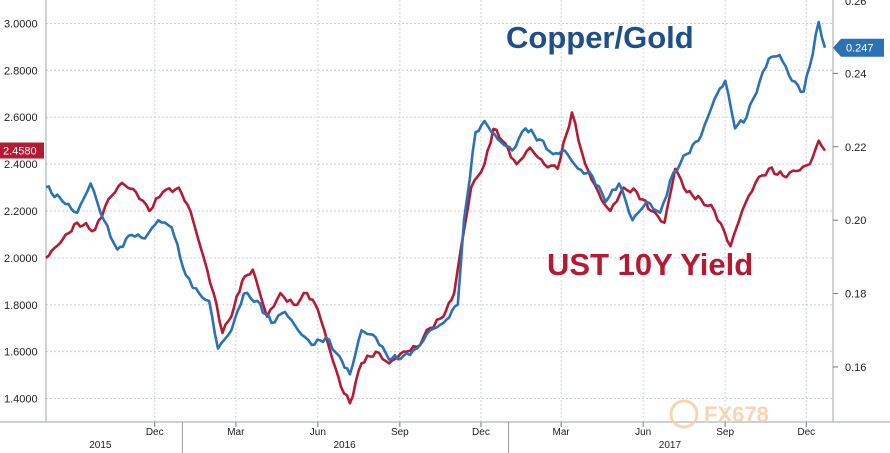 Image resolution: width=890 pixels, height=453 pixels. I want to click on year-label: 2017, so click(670, 445).